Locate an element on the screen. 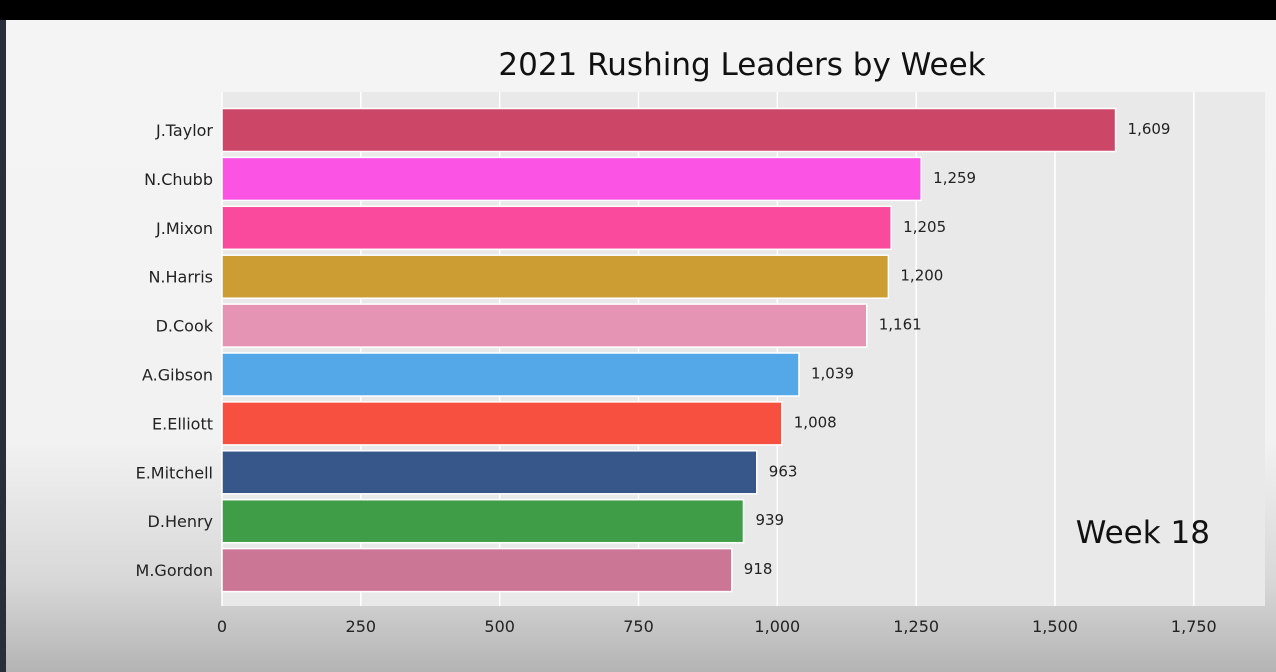 The width and height of the screenshot is (1276, 672). data-label: 1,609 is located at coordinates (1149, 129).